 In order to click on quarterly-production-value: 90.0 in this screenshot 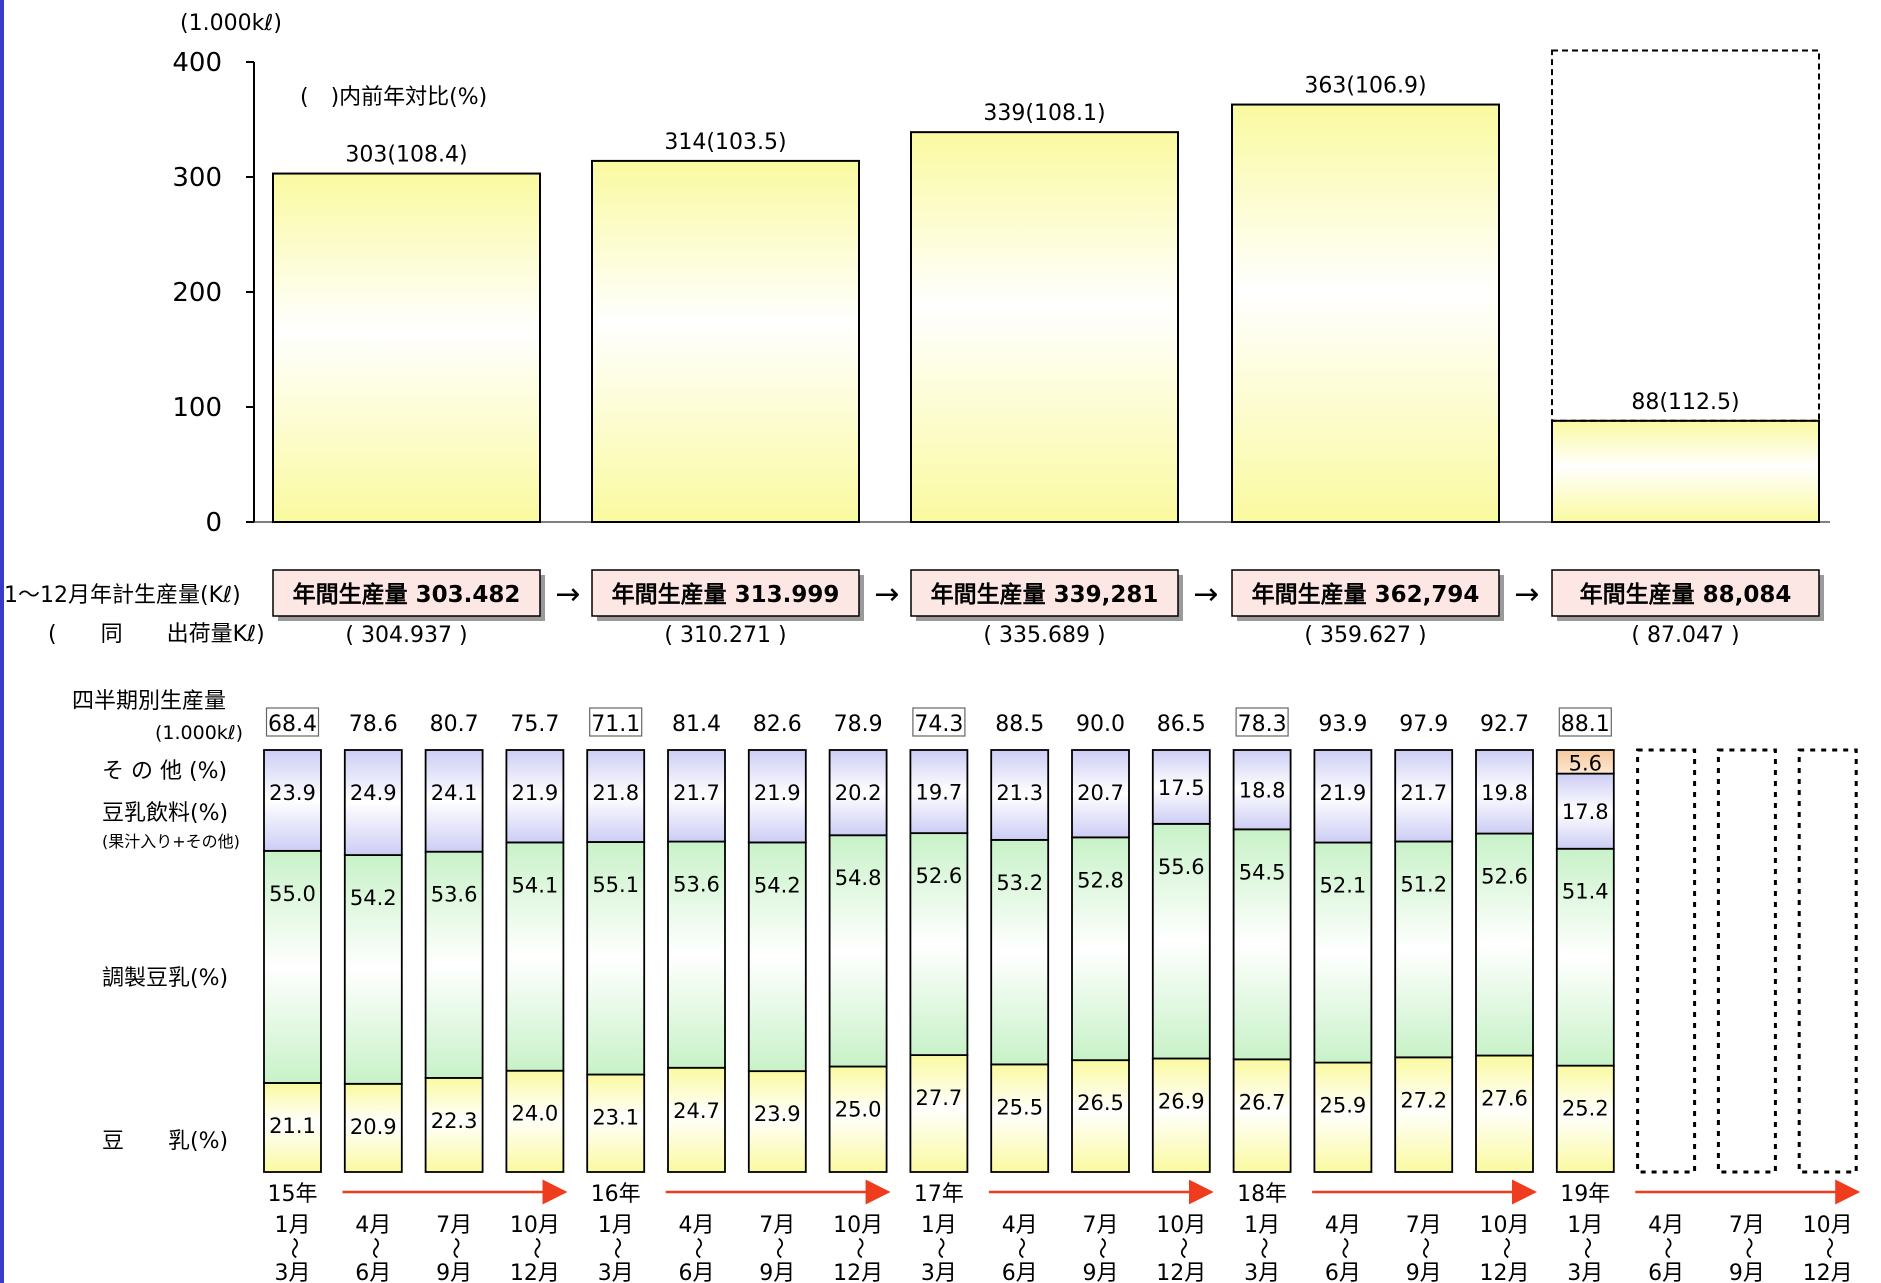, I will do `click(1100, 724)`.